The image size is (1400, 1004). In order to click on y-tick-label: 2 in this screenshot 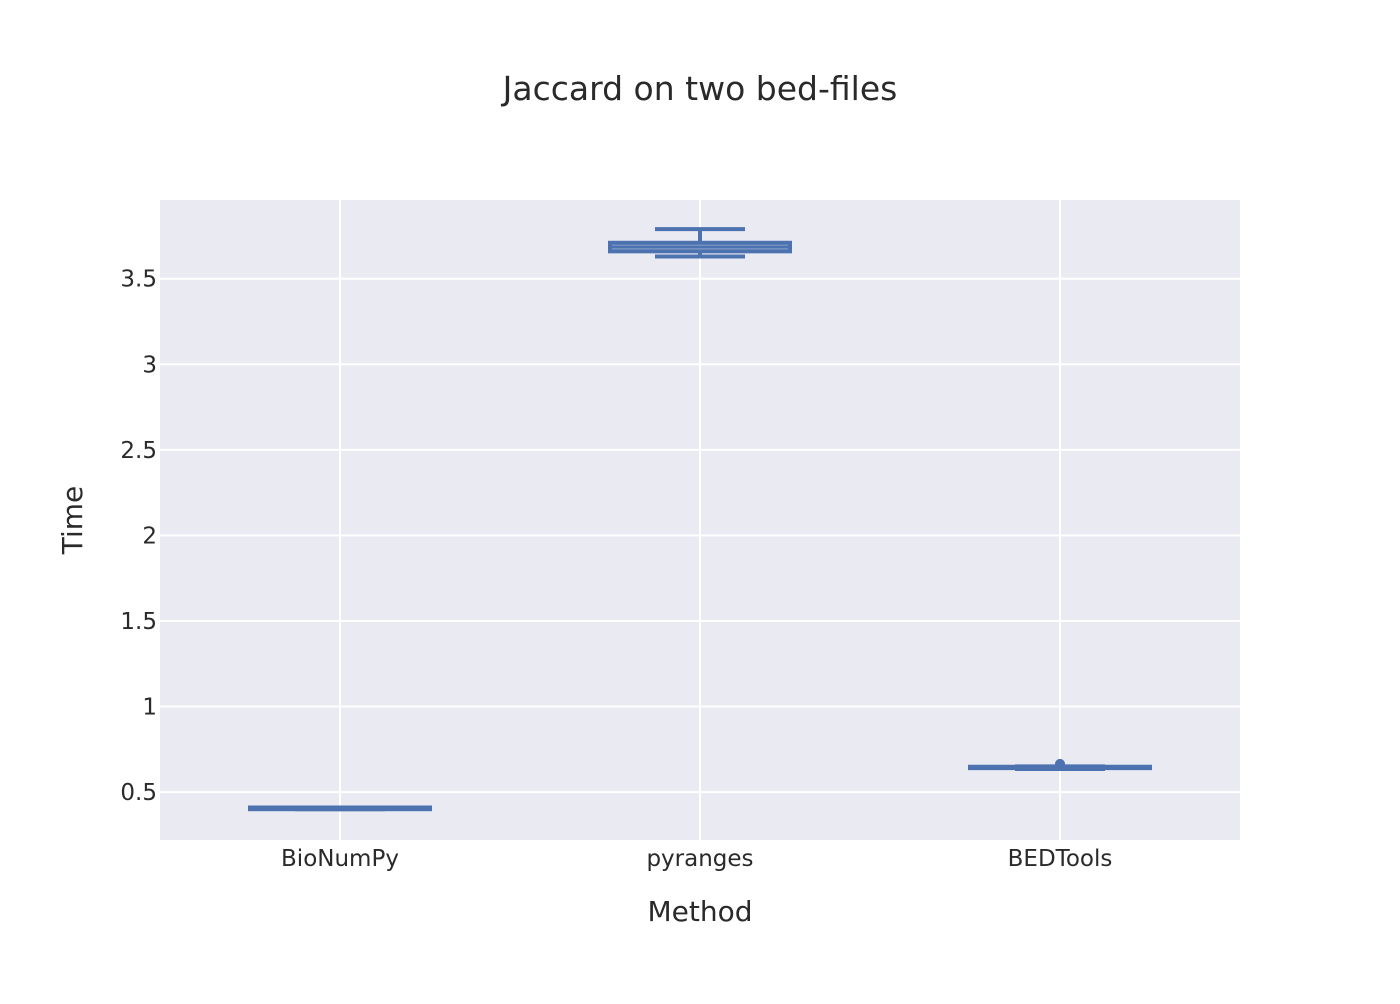, I will do `click(149, 536)`.